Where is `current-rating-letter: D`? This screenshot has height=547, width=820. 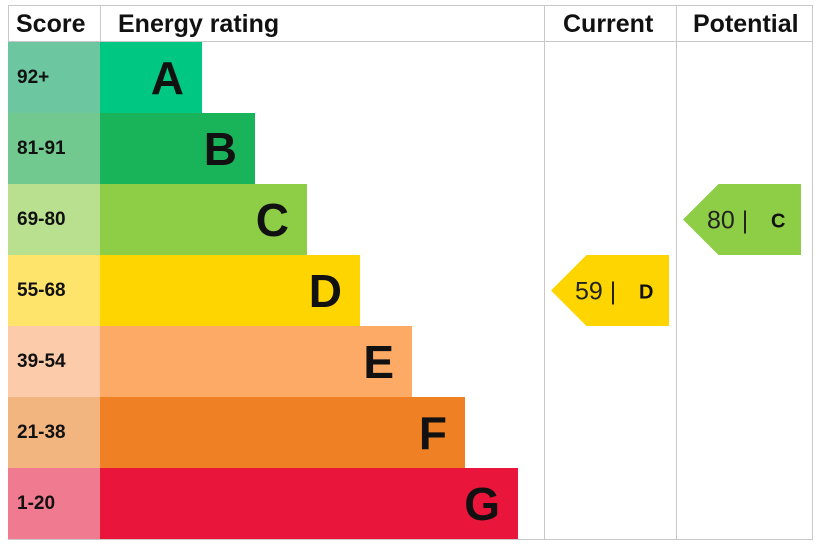 current-rating-letter: D is located at coordinates (646, 293).